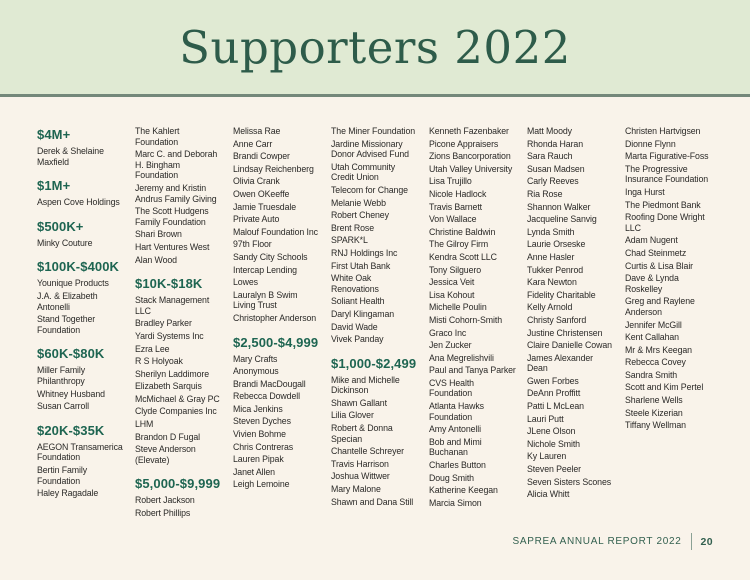 The width and height of the screenshot is (750, 580). Describe the element at coordinates (176, 411) in the screenshot. I see `supporter-name: Clyde Companies Inc` at that location.